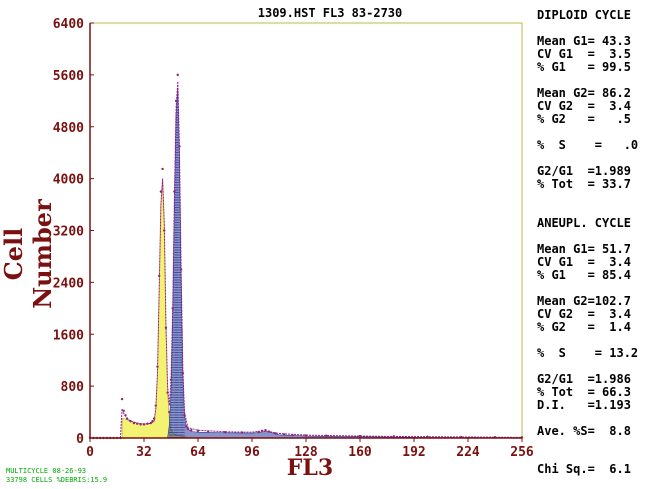 The width and height of the screenshot is (649, 489). I want to click on diploid-g1-cv: CV G1 = 3.5, so click(584, 54).